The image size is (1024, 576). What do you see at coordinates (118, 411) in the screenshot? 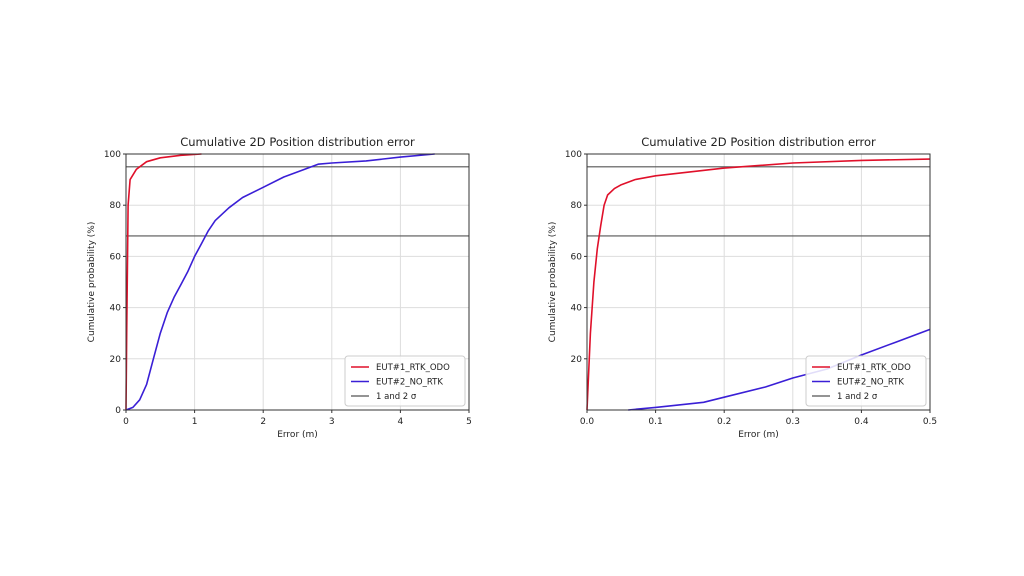
I see `y-tick-label: 0` at bounding box center [118, 411].